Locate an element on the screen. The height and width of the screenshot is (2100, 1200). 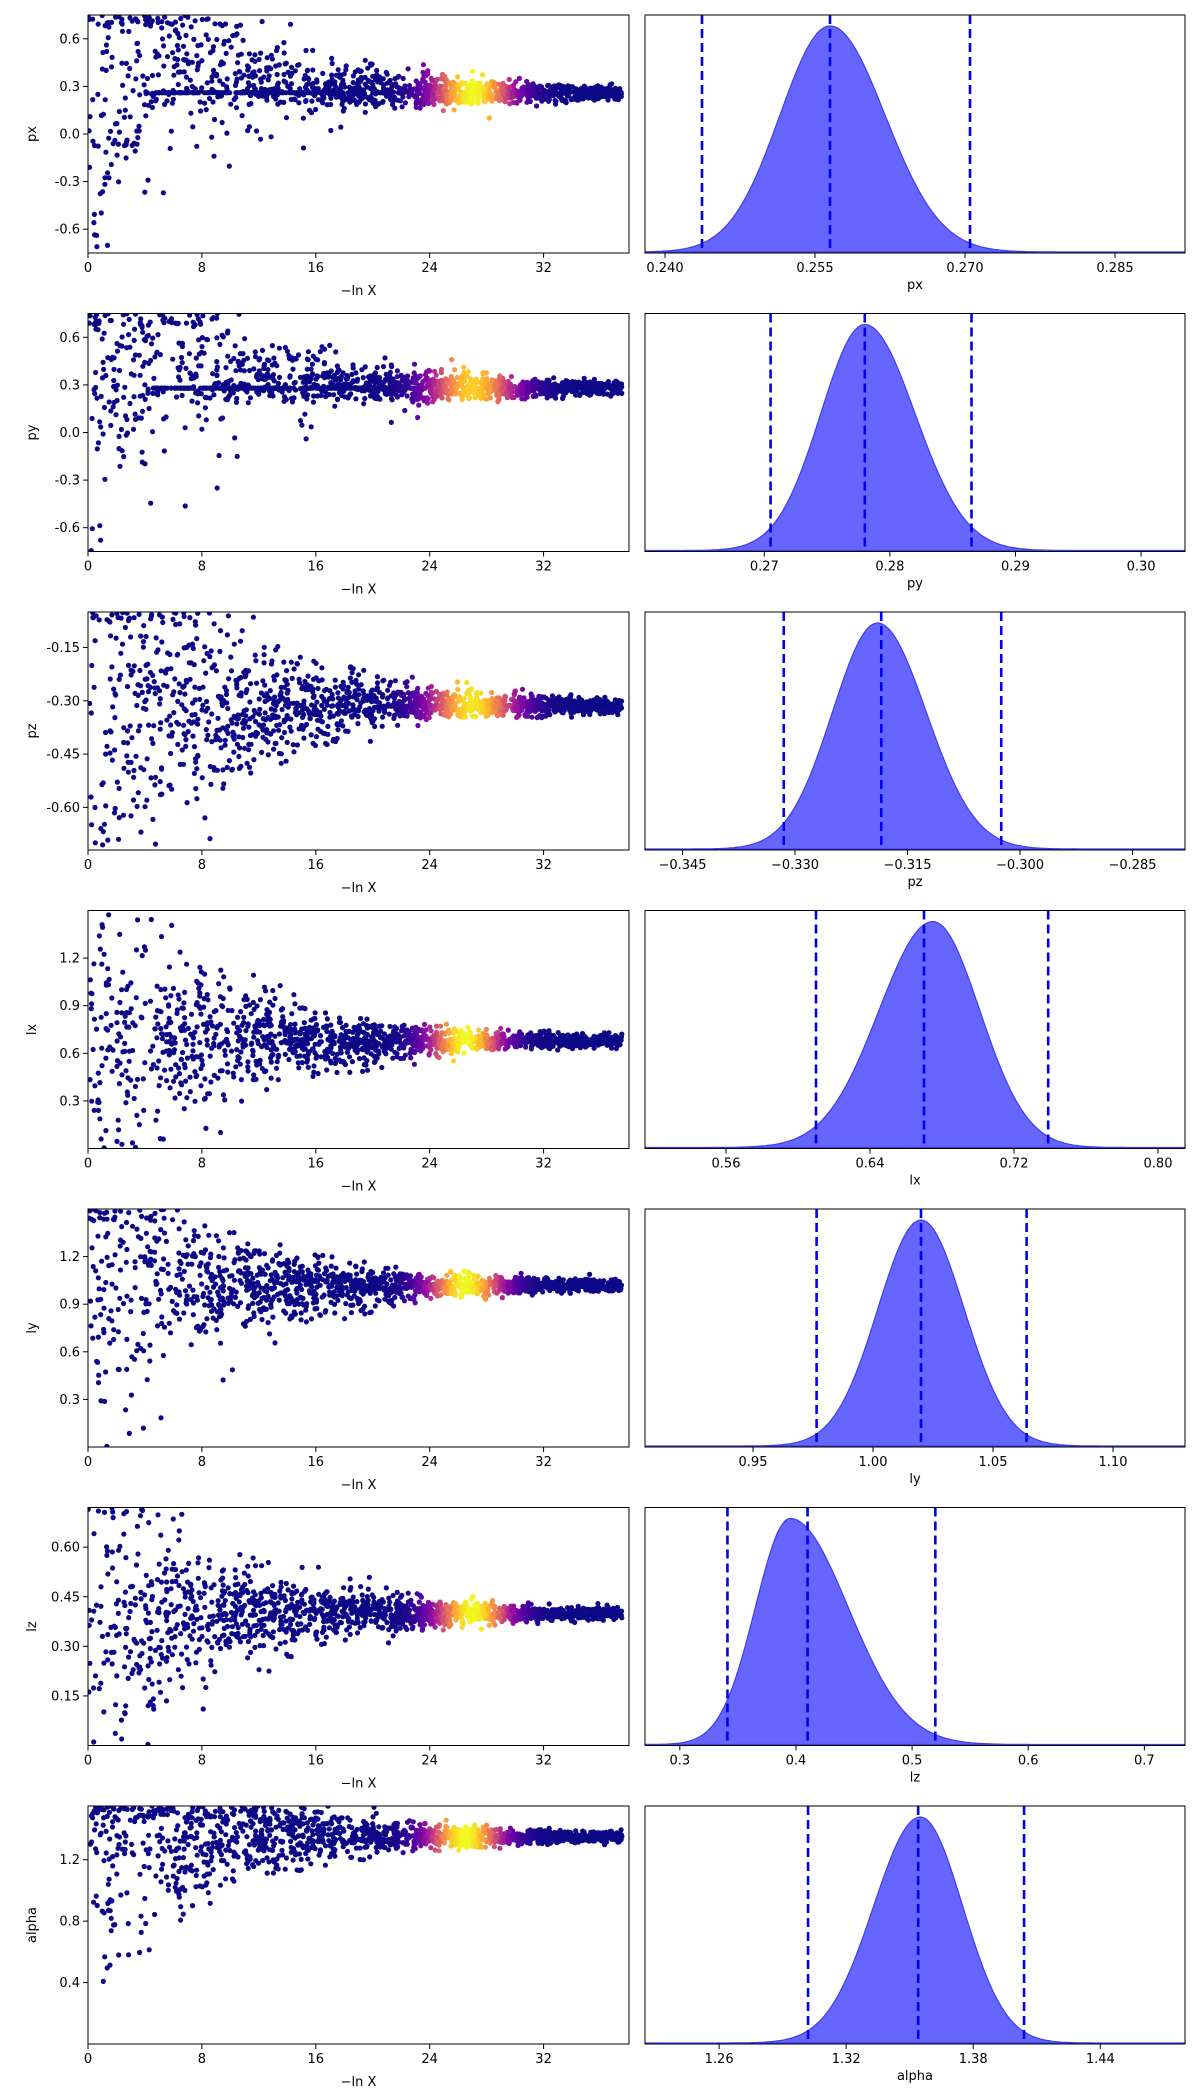
posterior-pz-frame is located at coordinates (915, 731).